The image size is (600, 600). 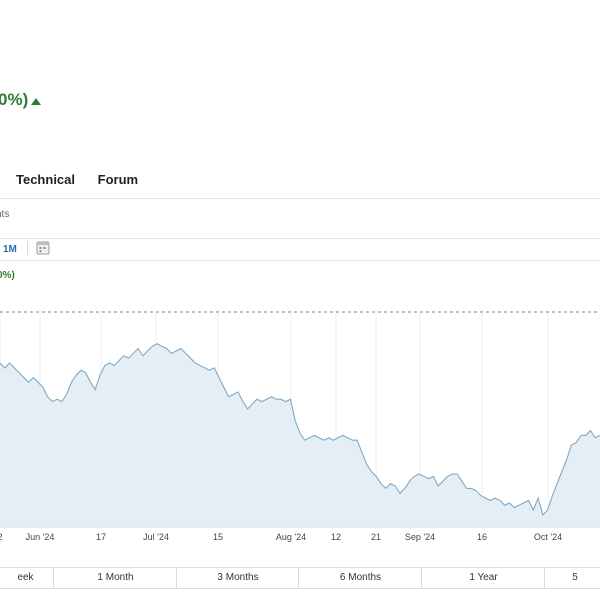 What do you see at coordinates (5, 214) in the screenshot?
I see `sub-heading: nts` at bounding box center [5, 214].